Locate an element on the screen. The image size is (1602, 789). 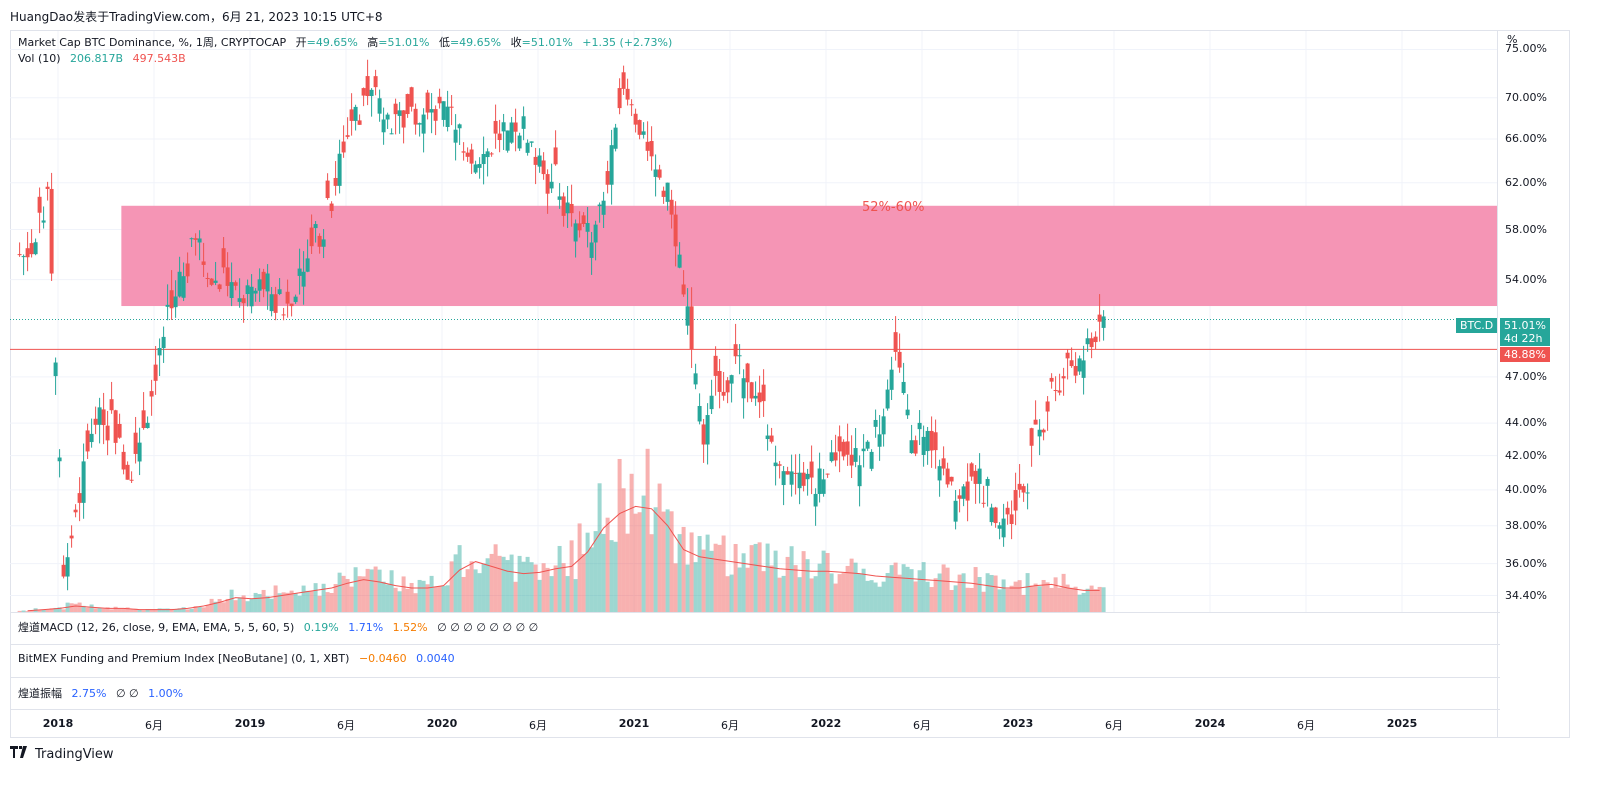
price-axis-separator is located at coordinates (1497, 384).